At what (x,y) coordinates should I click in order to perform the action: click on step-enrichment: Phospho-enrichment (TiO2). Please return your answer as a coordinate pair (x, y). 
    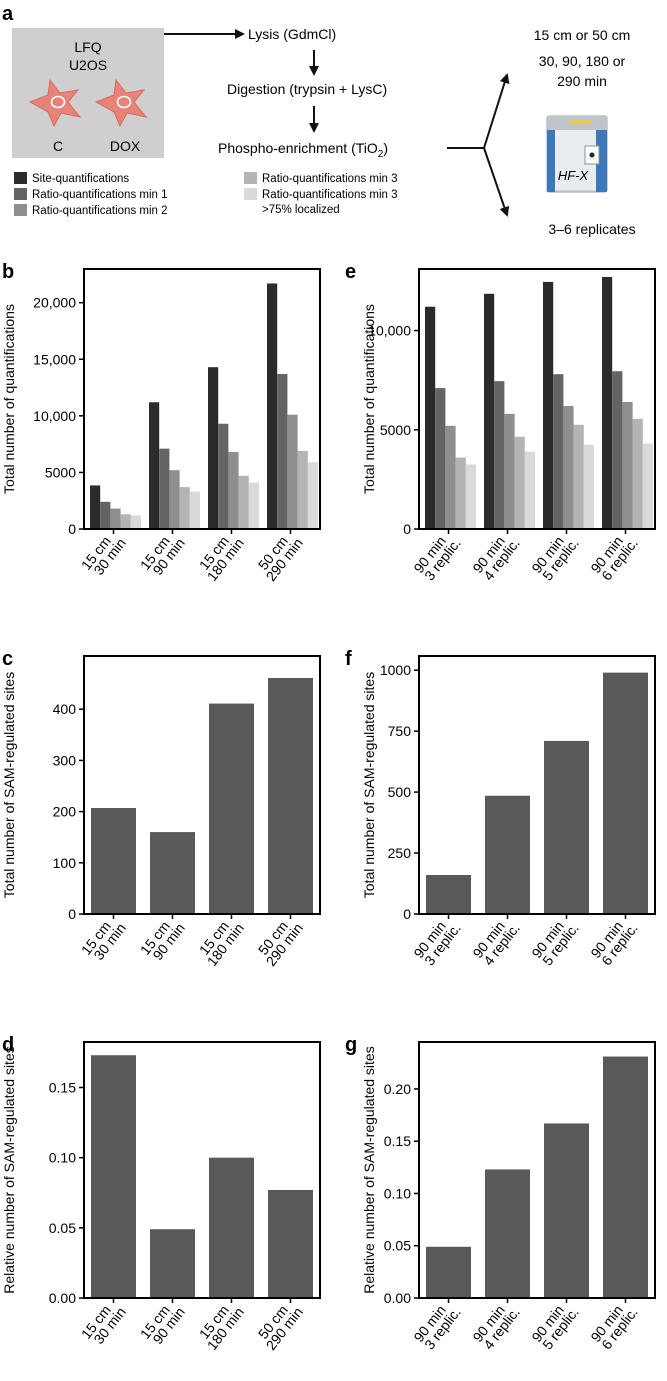
    Looking at the image, I should click on (303, 150).